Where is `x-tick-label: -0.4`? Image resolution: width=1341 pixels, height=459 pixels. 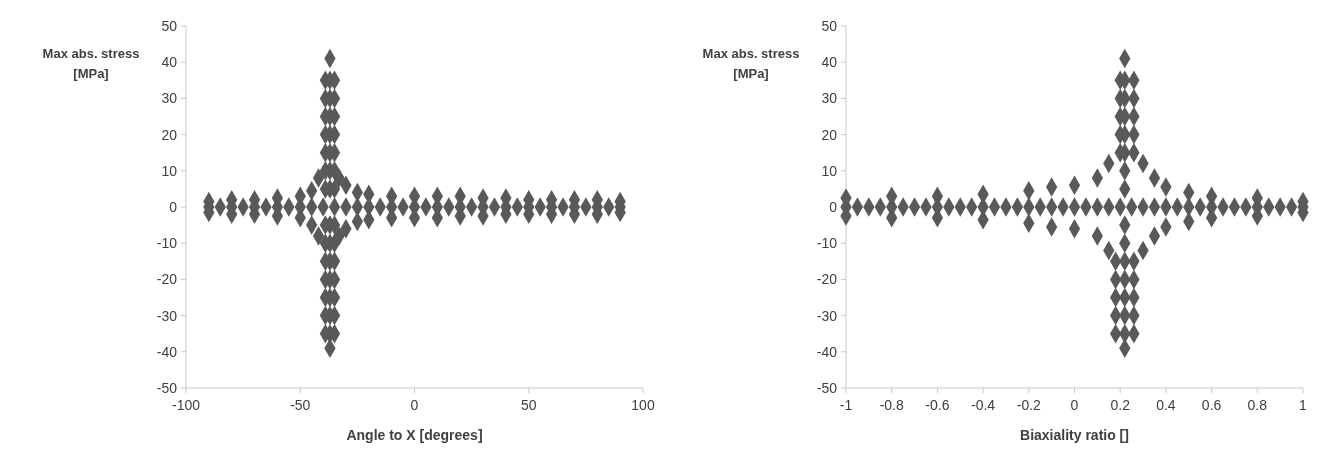
x-tick-label: -0.4 is located at coordinates (983, 405).